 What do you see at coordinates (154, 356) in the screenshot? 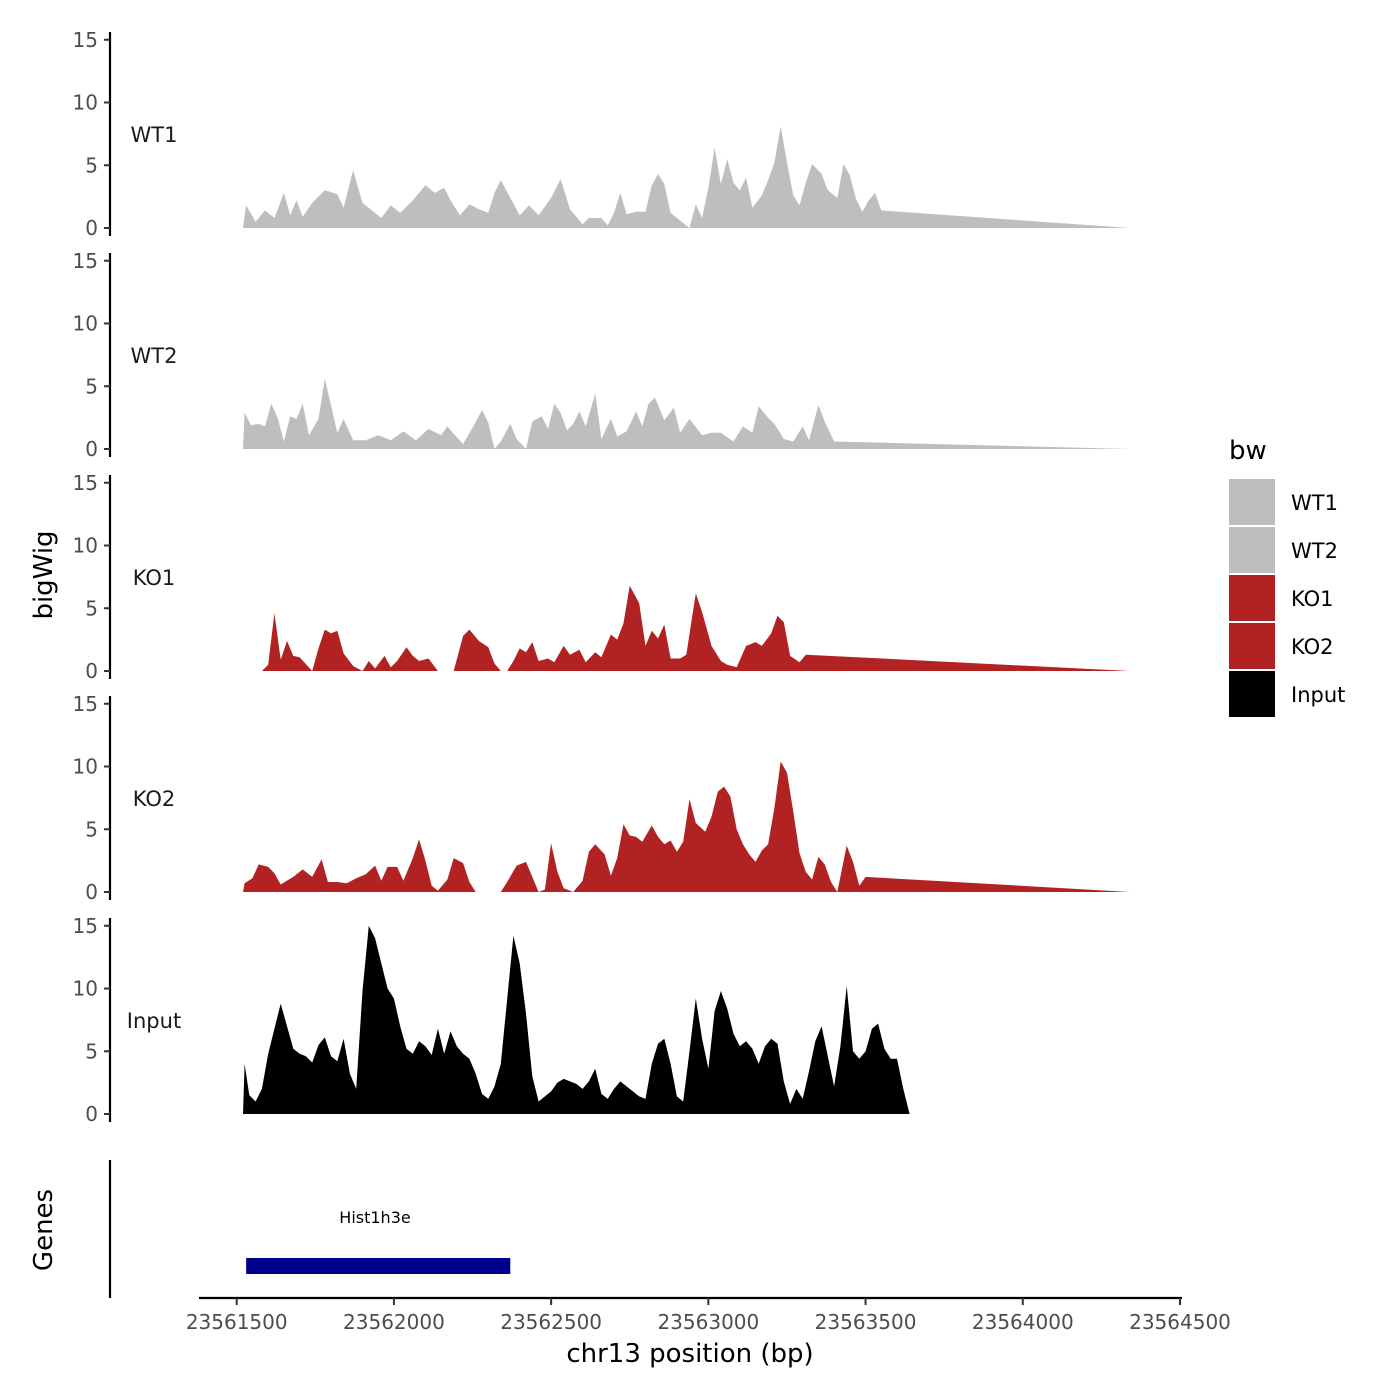
I see `track-label-wt2: WT2` at bounding box center [154, 356].